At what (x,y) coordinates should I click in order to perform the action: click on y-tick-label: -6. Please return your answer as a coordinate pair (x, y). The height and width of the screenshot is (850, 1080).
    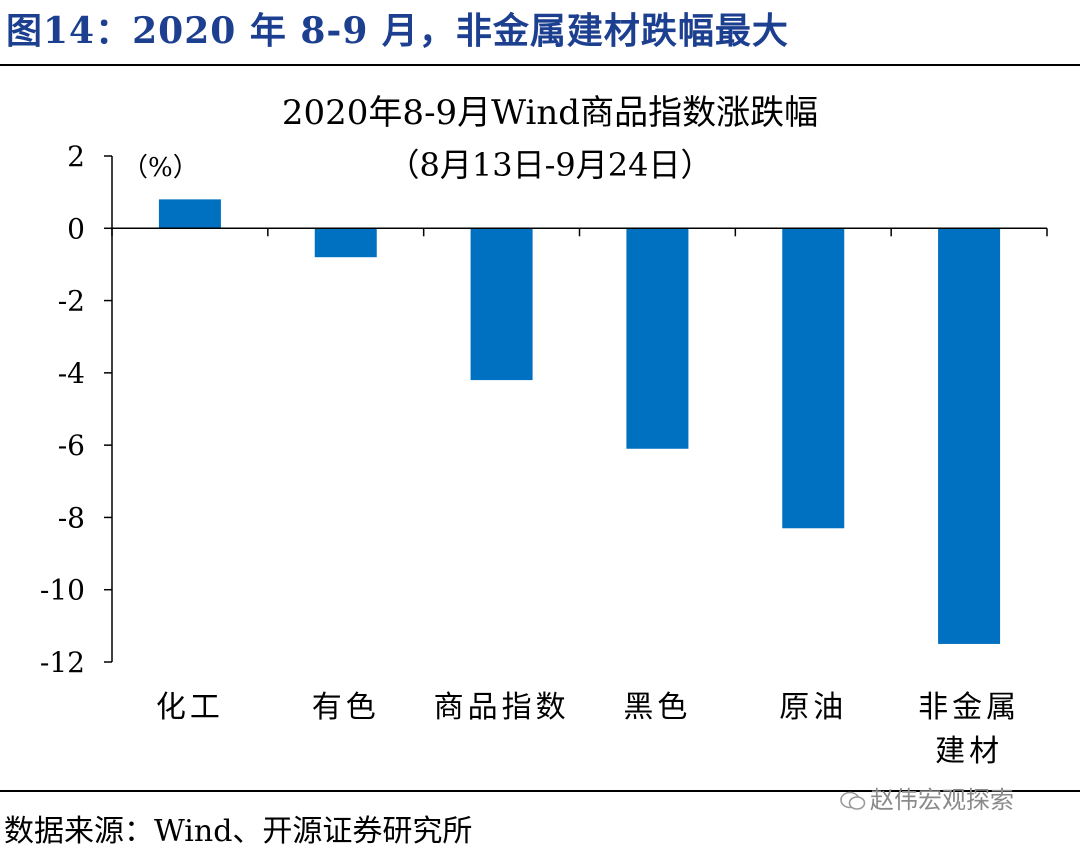
    Looking at the image, I should click on (71, 445).